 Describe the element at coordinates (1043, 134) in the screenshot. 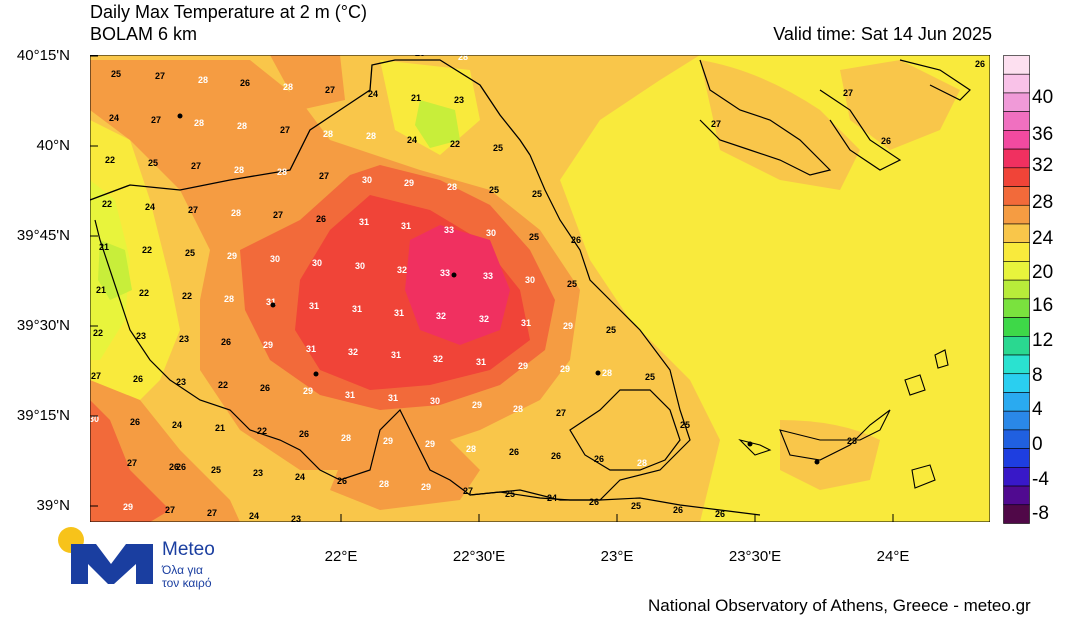

I see `colorbar-label: 36` at that location.